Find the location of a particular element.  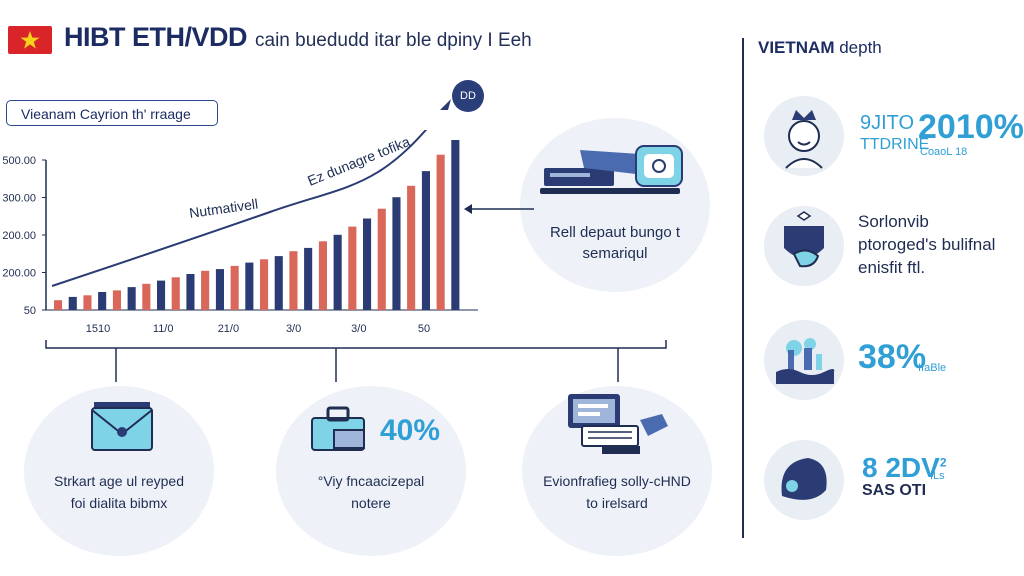

right-title-rest: depth is located at coordinates (858, 47).